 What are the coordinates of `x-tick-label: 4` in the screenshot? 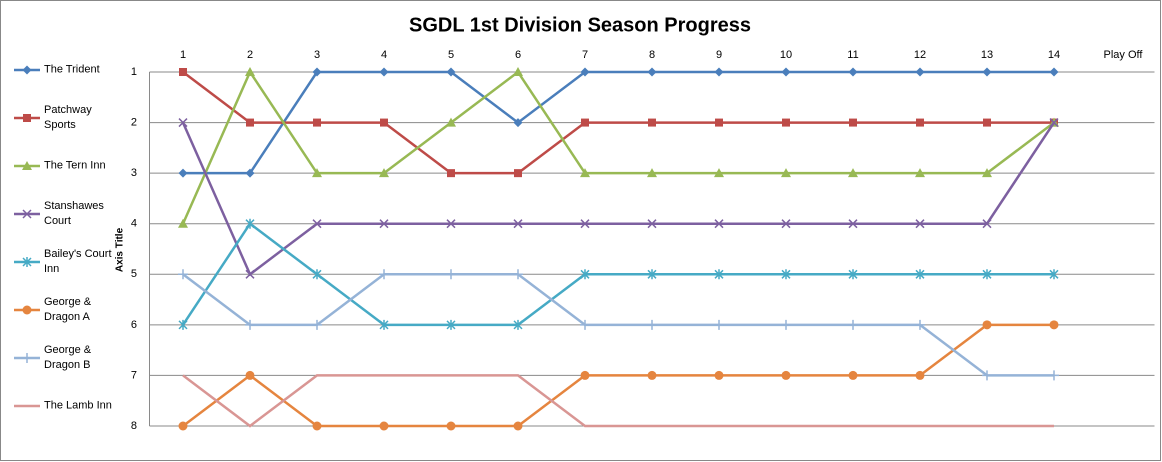 It's located at (384, 55).